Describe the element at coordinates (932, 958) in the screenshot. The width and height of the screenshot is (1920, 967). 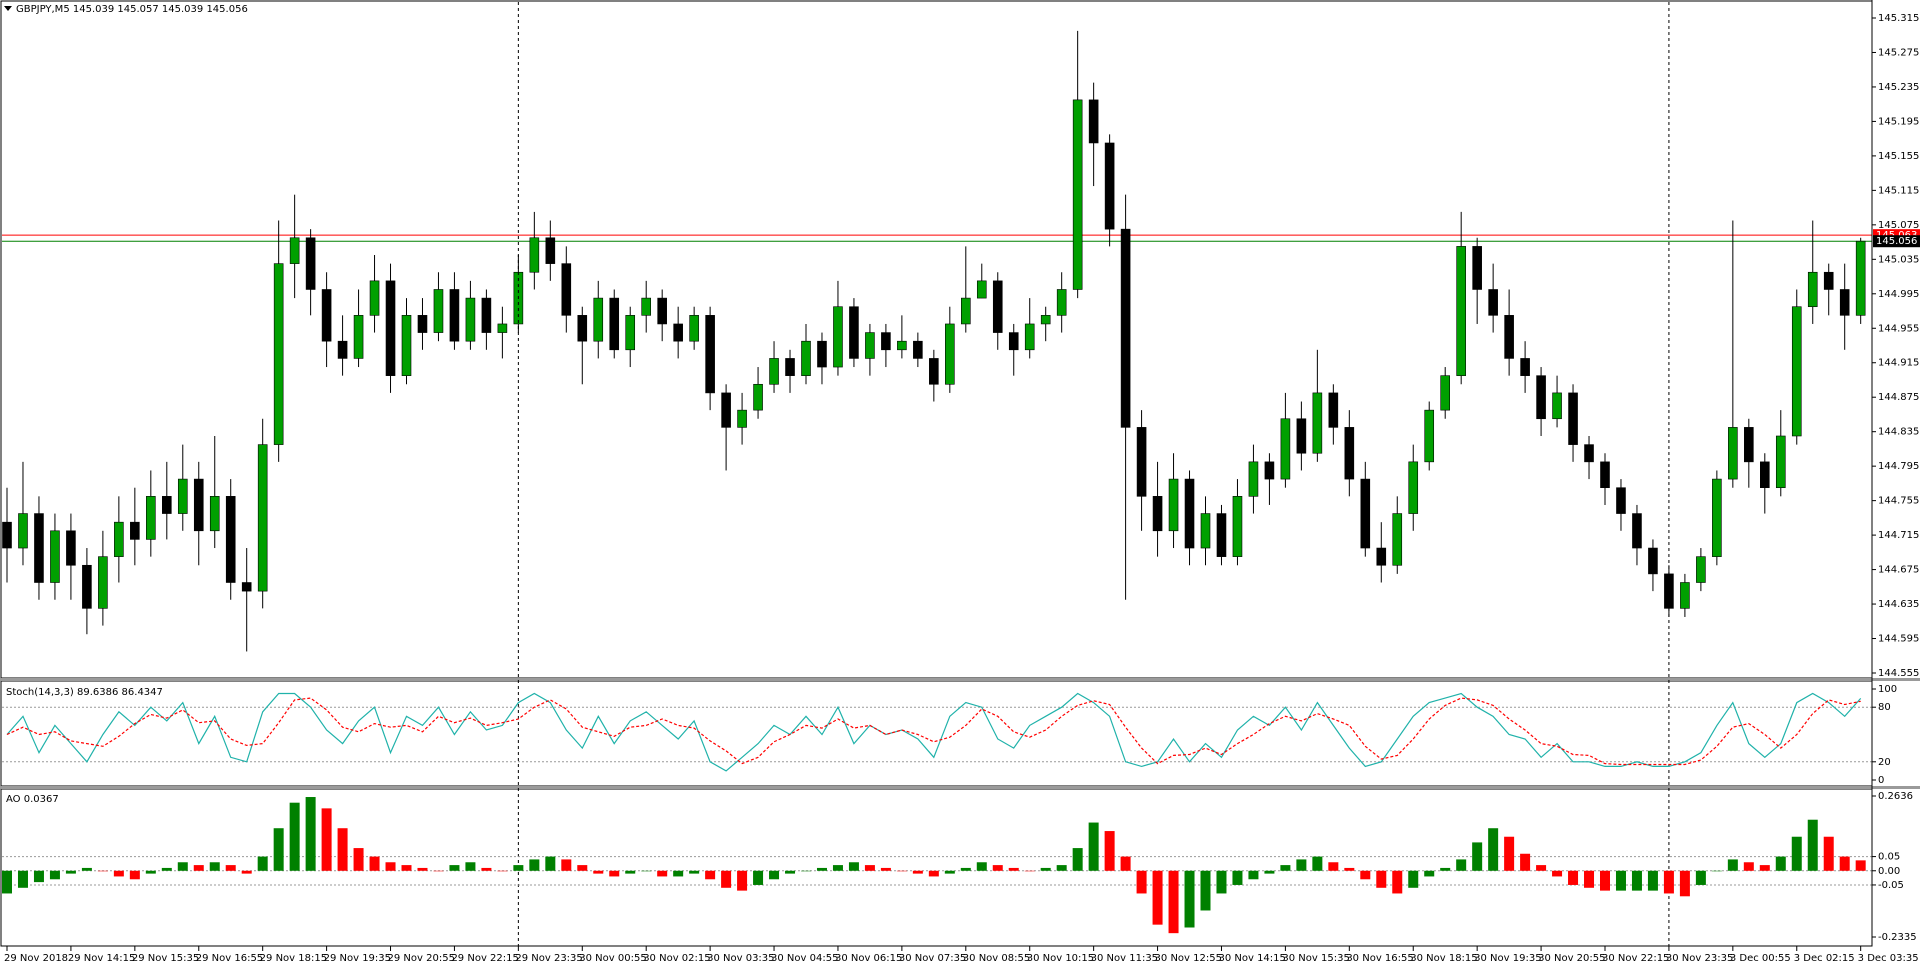
I see `x-tick-label: 30 Nov 07:35` at that location.